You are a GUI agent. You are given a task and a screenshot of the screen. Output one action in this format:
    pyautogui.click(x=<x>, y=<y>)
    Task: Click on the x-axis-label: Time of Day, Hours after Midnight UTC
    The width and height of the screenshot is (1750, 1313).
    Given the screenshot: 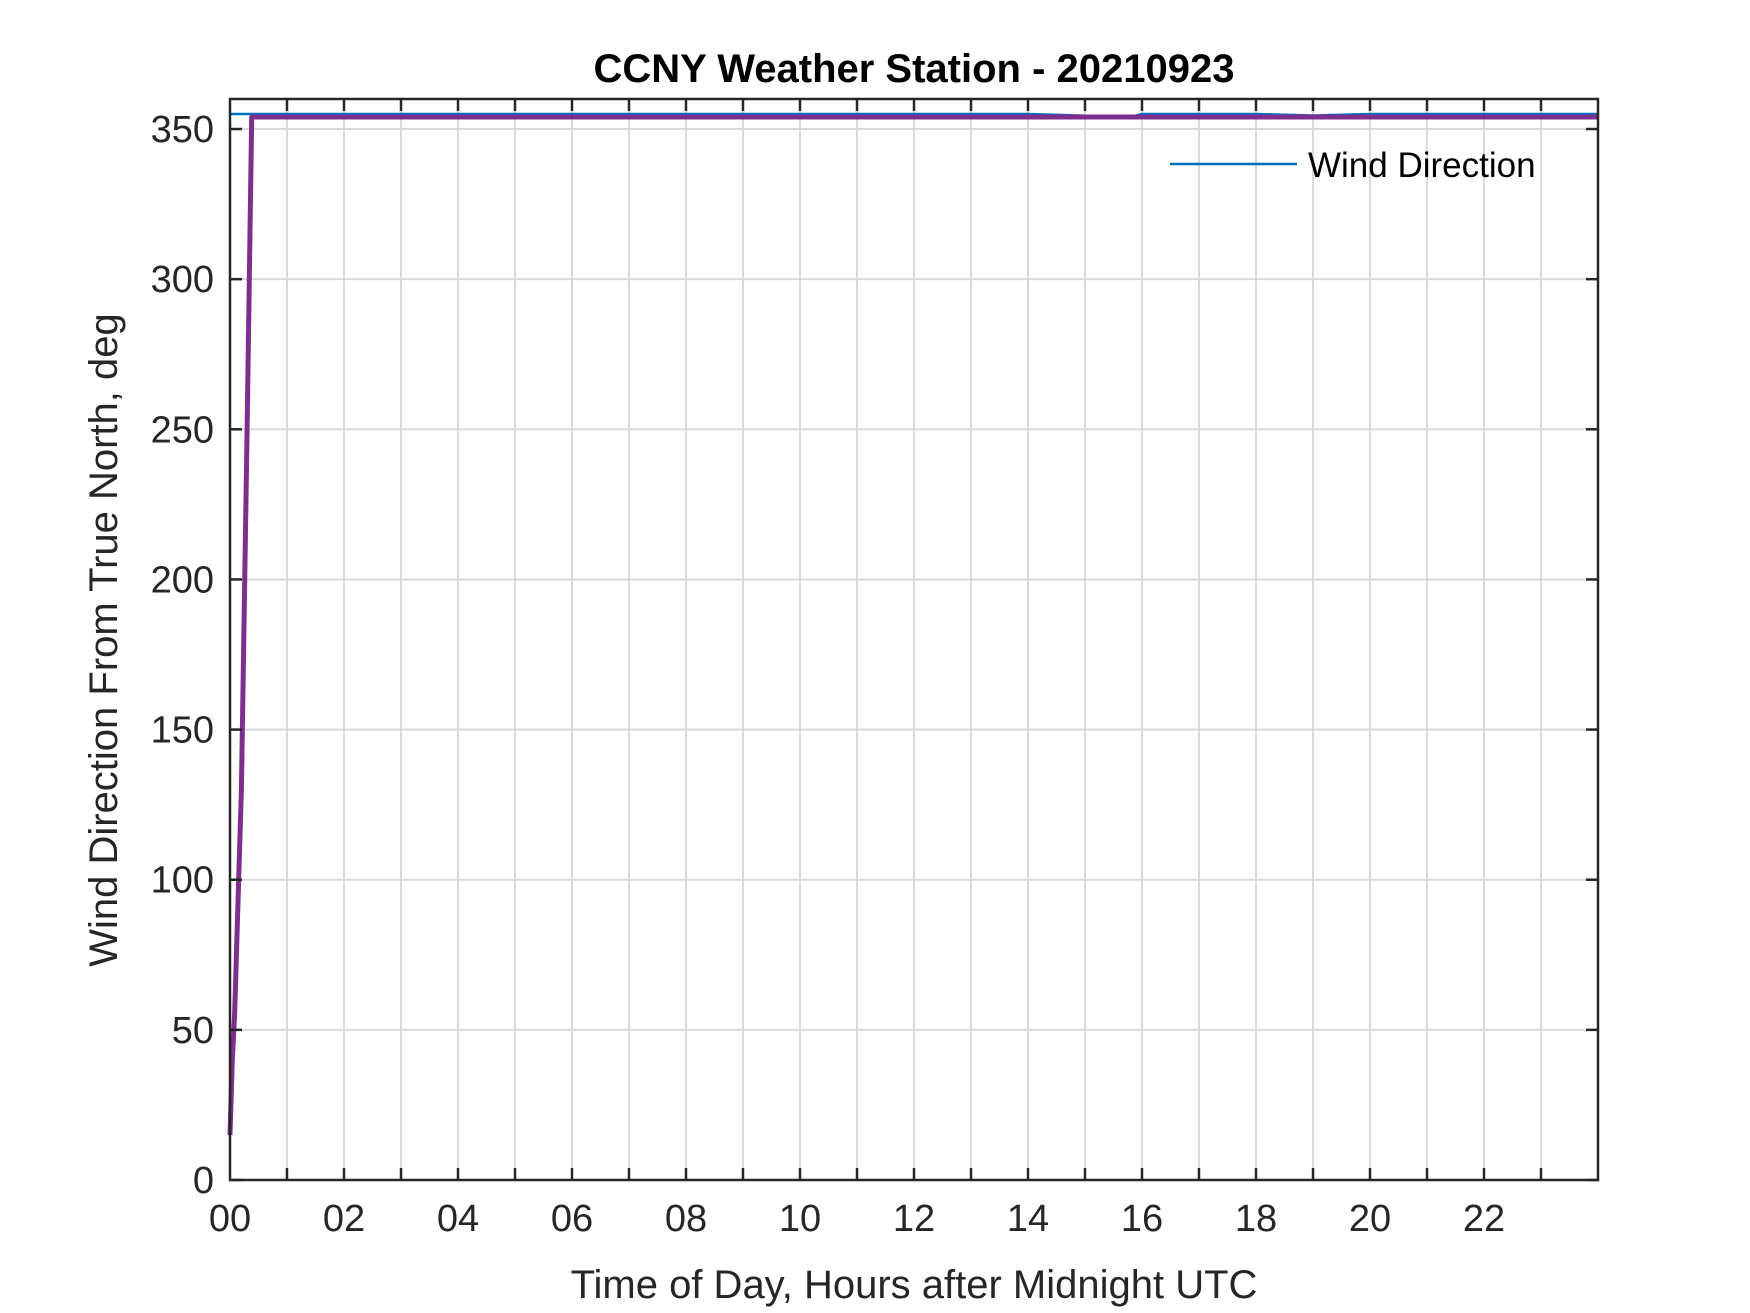 What is the action you would take?
    pyautogui.click(x=914, y=1285)
    